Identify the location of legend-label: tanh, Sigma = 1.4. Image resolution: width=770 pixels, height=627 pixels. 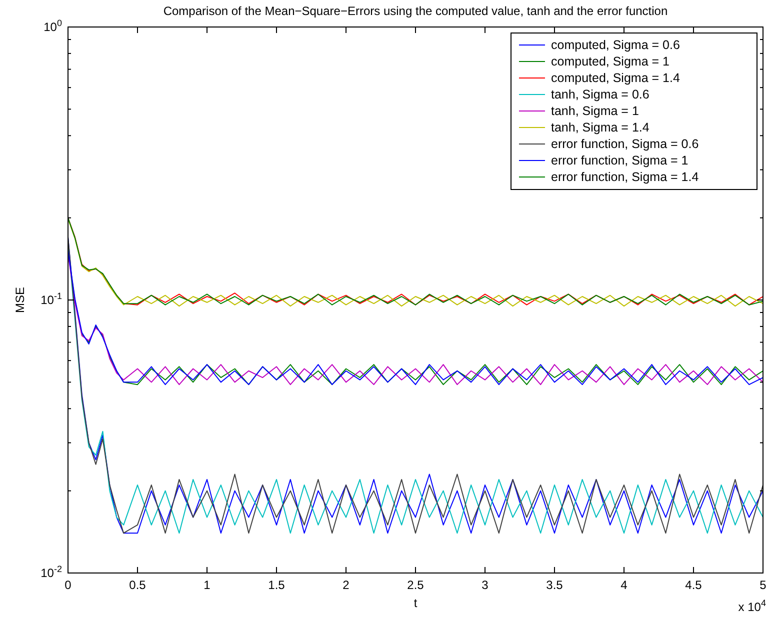
(600, 127).